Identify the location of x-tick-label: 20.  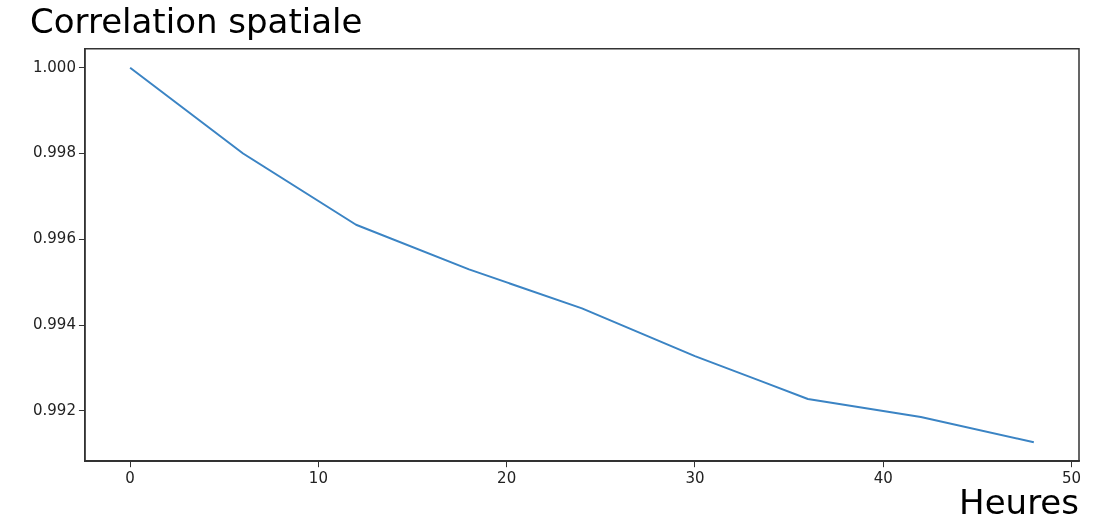
(507, 478).